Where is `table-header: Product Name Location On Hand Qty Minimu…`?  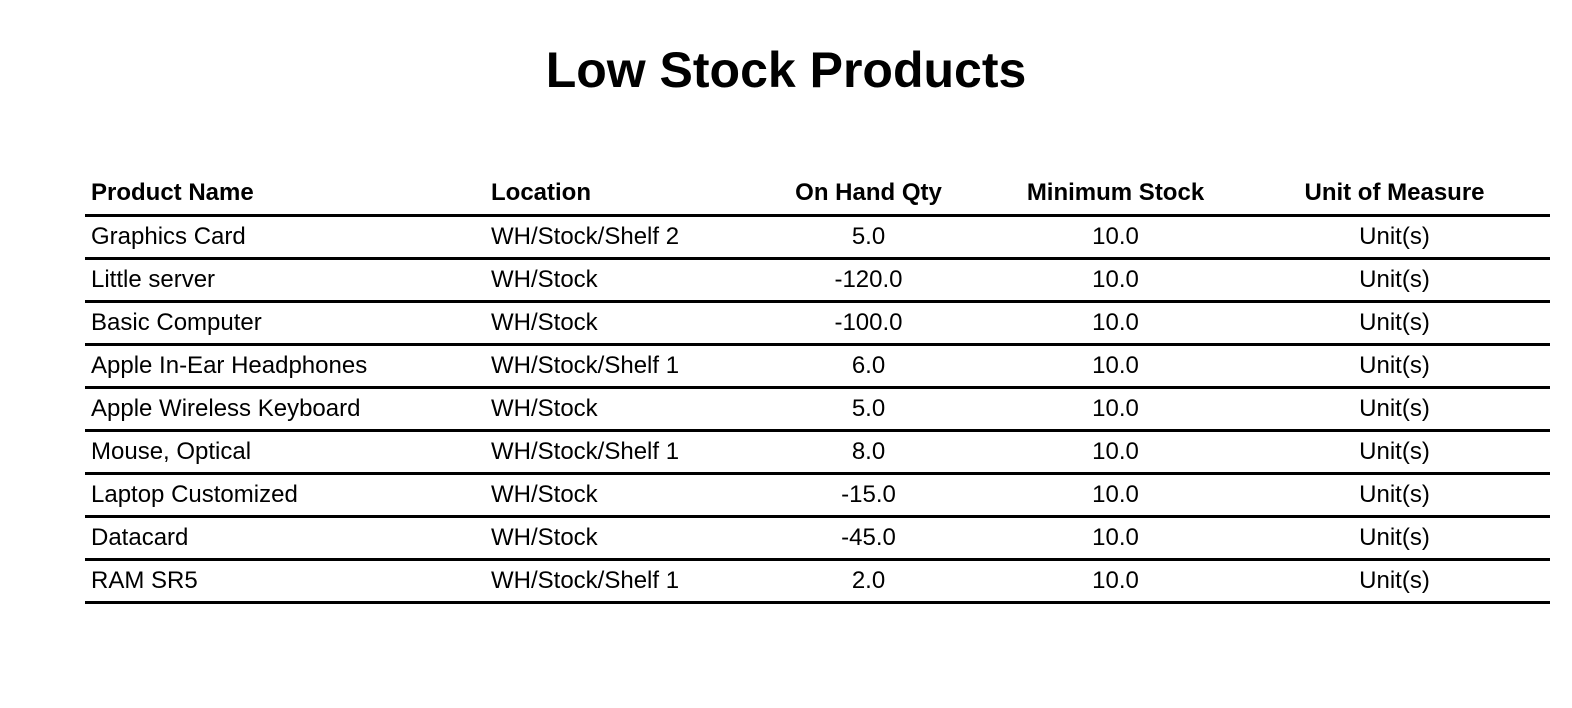 table-header: Product Name Location On Hand Qty Minimu… is located at coordinates (817, 194).